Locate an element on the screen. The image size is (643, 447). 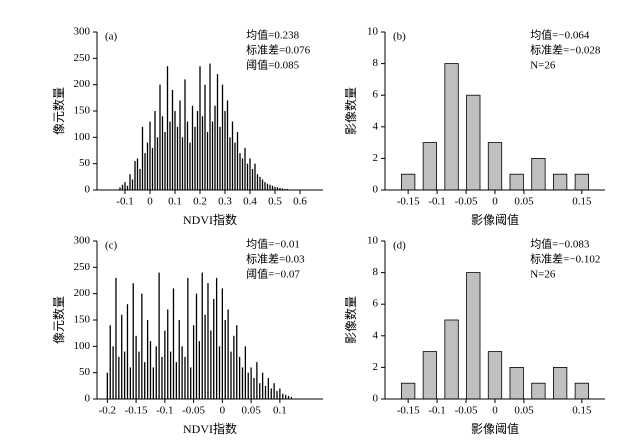
panel-label: (b) is located at coordinates (399, 37).